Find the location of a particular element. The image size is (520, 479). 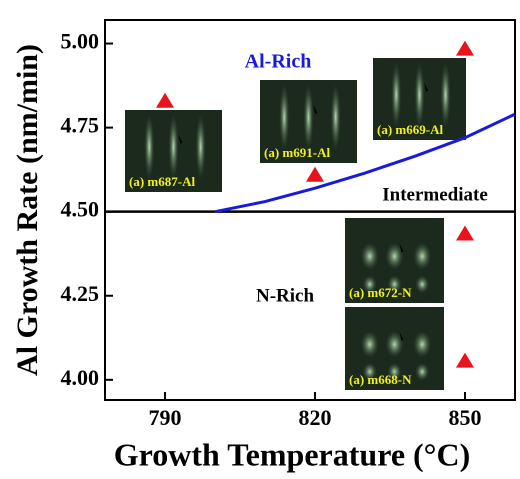

annotation: N-Rich is located at coordinates (285, 295).